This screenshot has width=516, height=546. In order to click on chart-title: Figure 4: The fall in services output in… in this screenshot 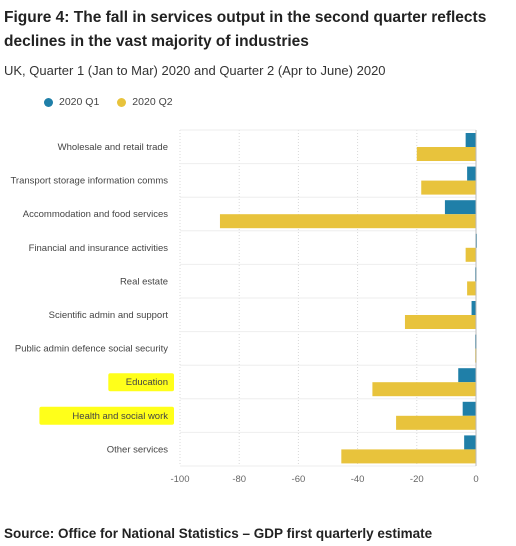, I will do `click(245, 29)`.